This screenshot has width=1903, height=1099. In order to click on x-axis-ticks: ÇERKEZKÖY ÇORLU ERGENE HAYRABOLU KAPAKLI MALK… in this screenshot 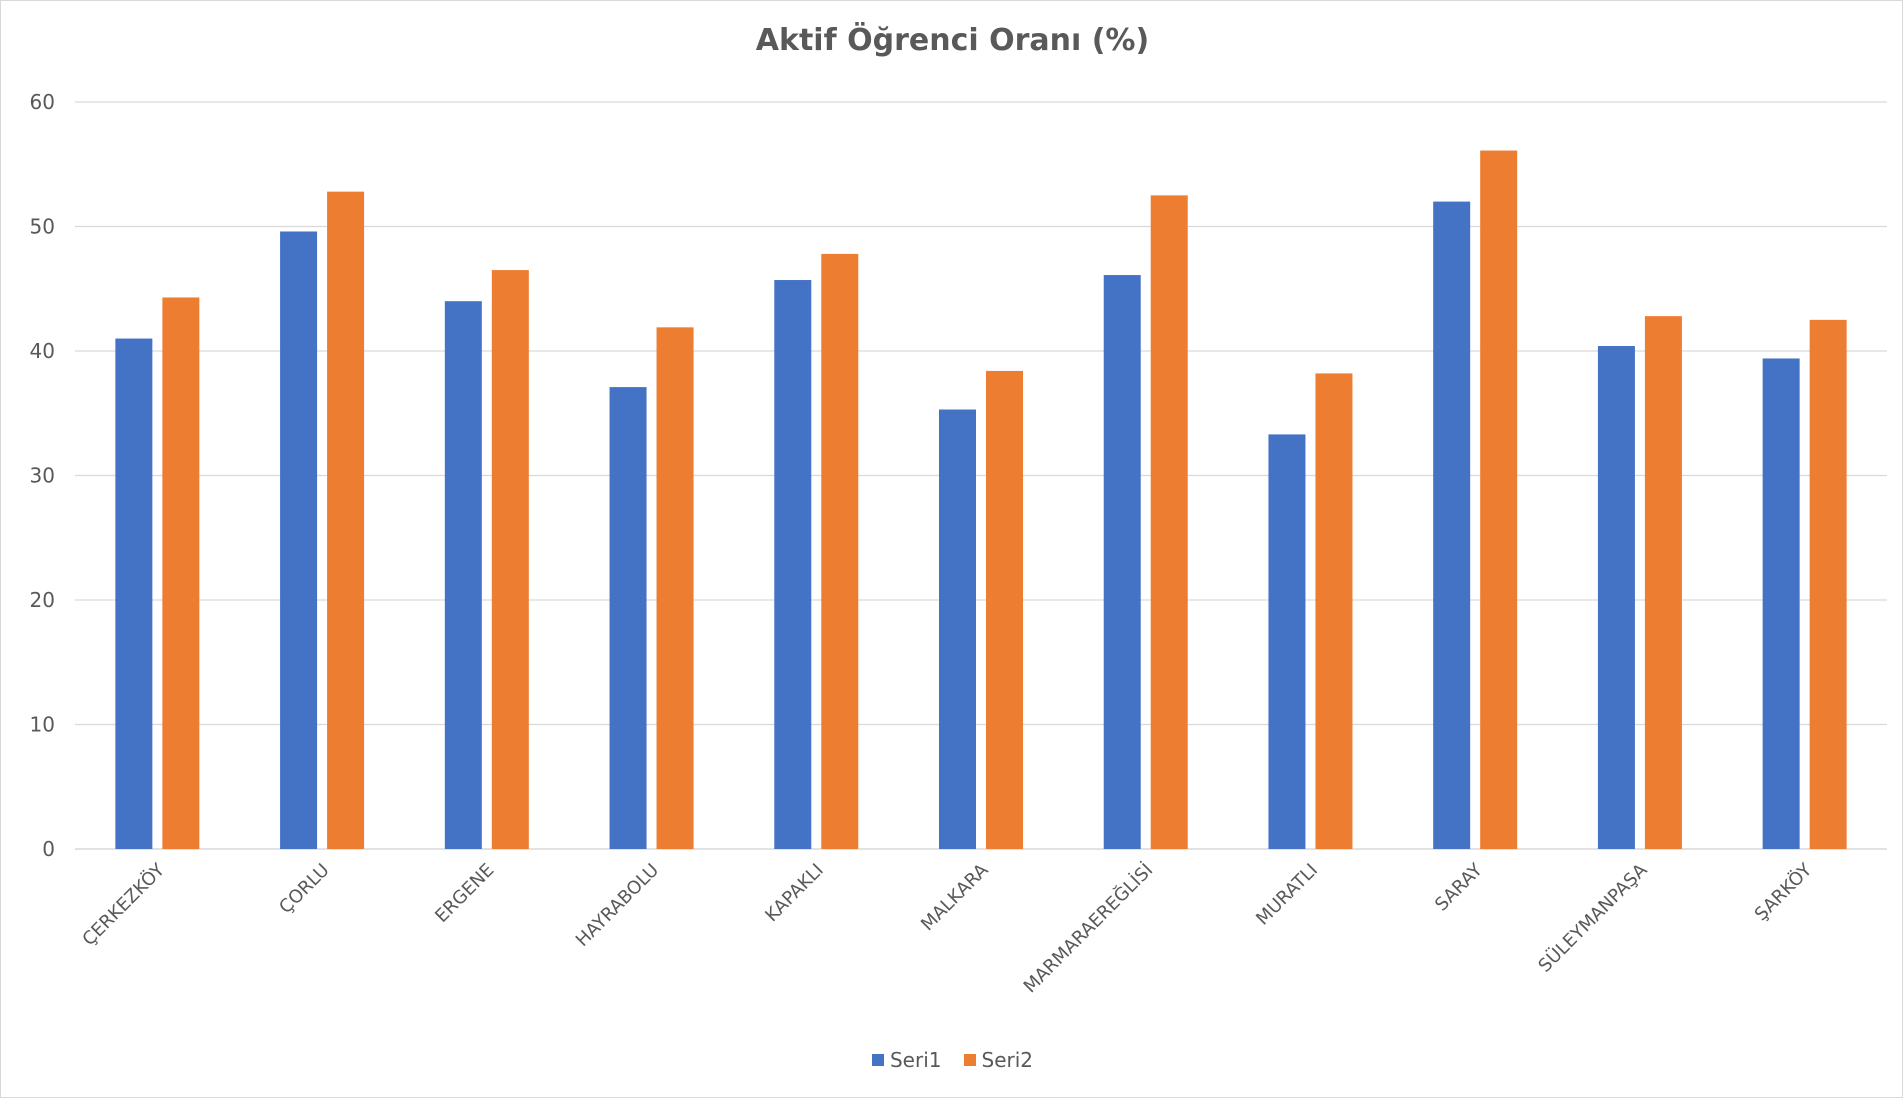, I will do `click(947, 927)`.